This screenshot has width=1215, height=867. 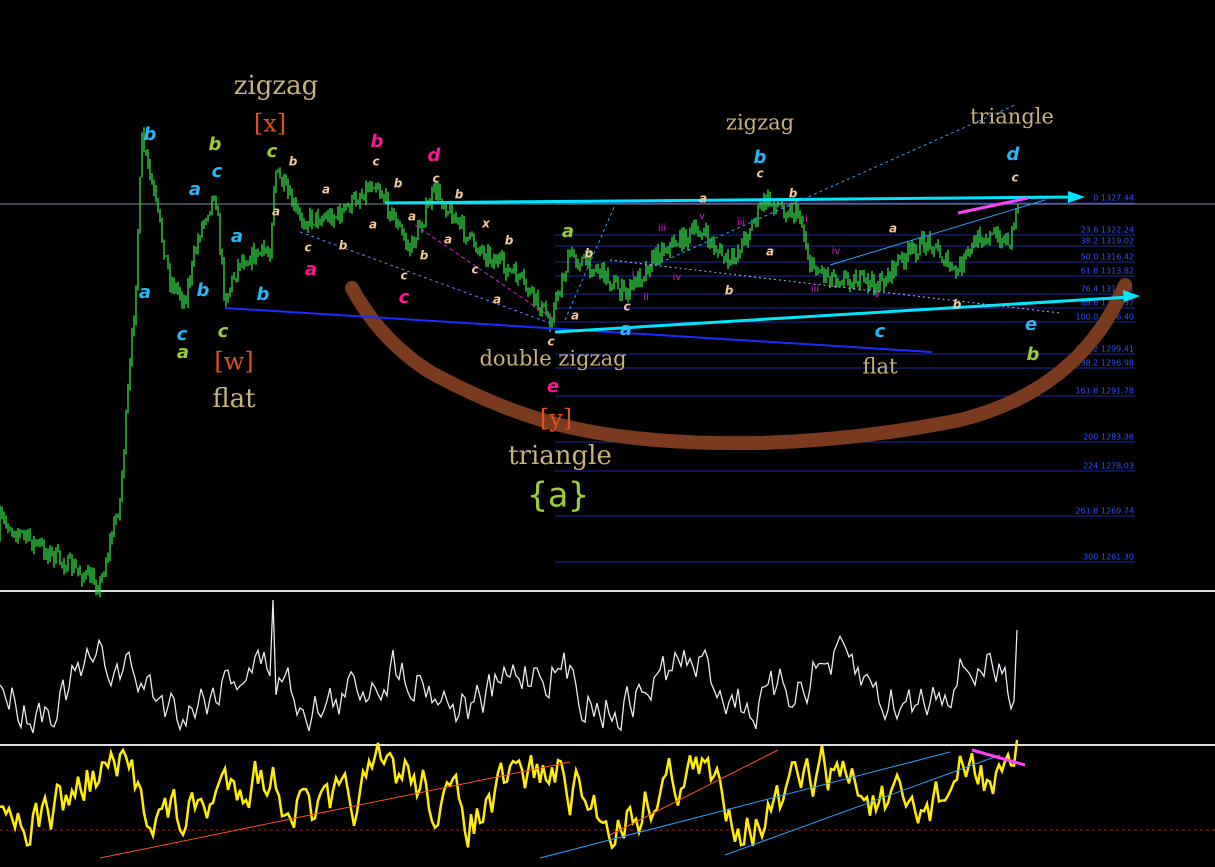 What do you see at coordinates (1107, 230) in the screenshot?
I see `fib-label: 23.6 1322.24` at bounding box center [1107, 230].